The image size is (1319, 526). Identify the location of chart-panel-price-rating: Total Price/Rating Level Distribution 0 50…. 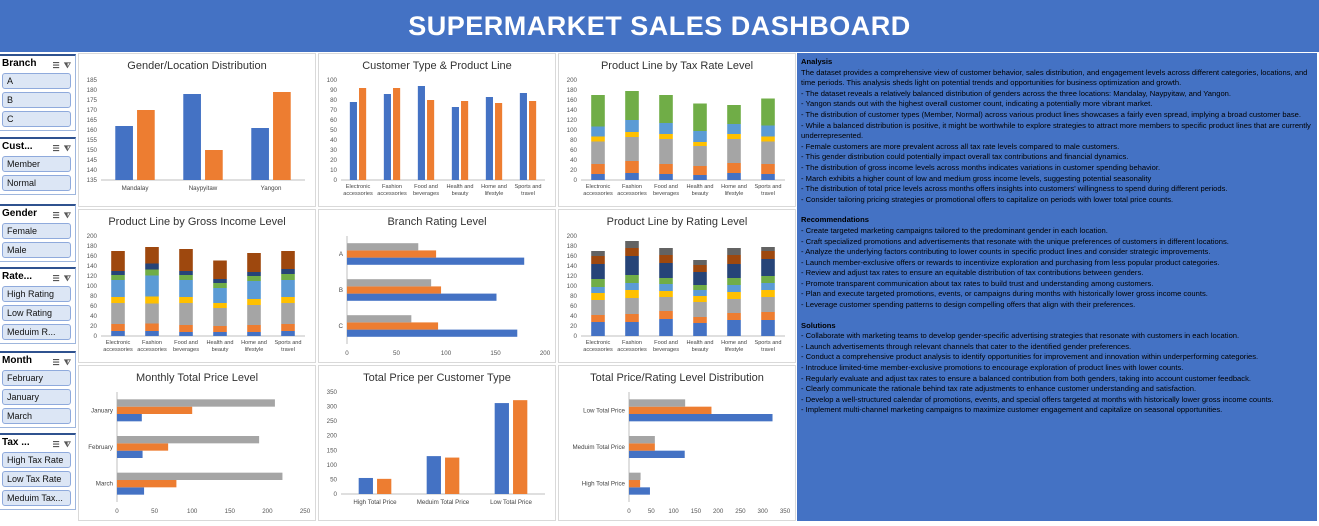
(677, 443).